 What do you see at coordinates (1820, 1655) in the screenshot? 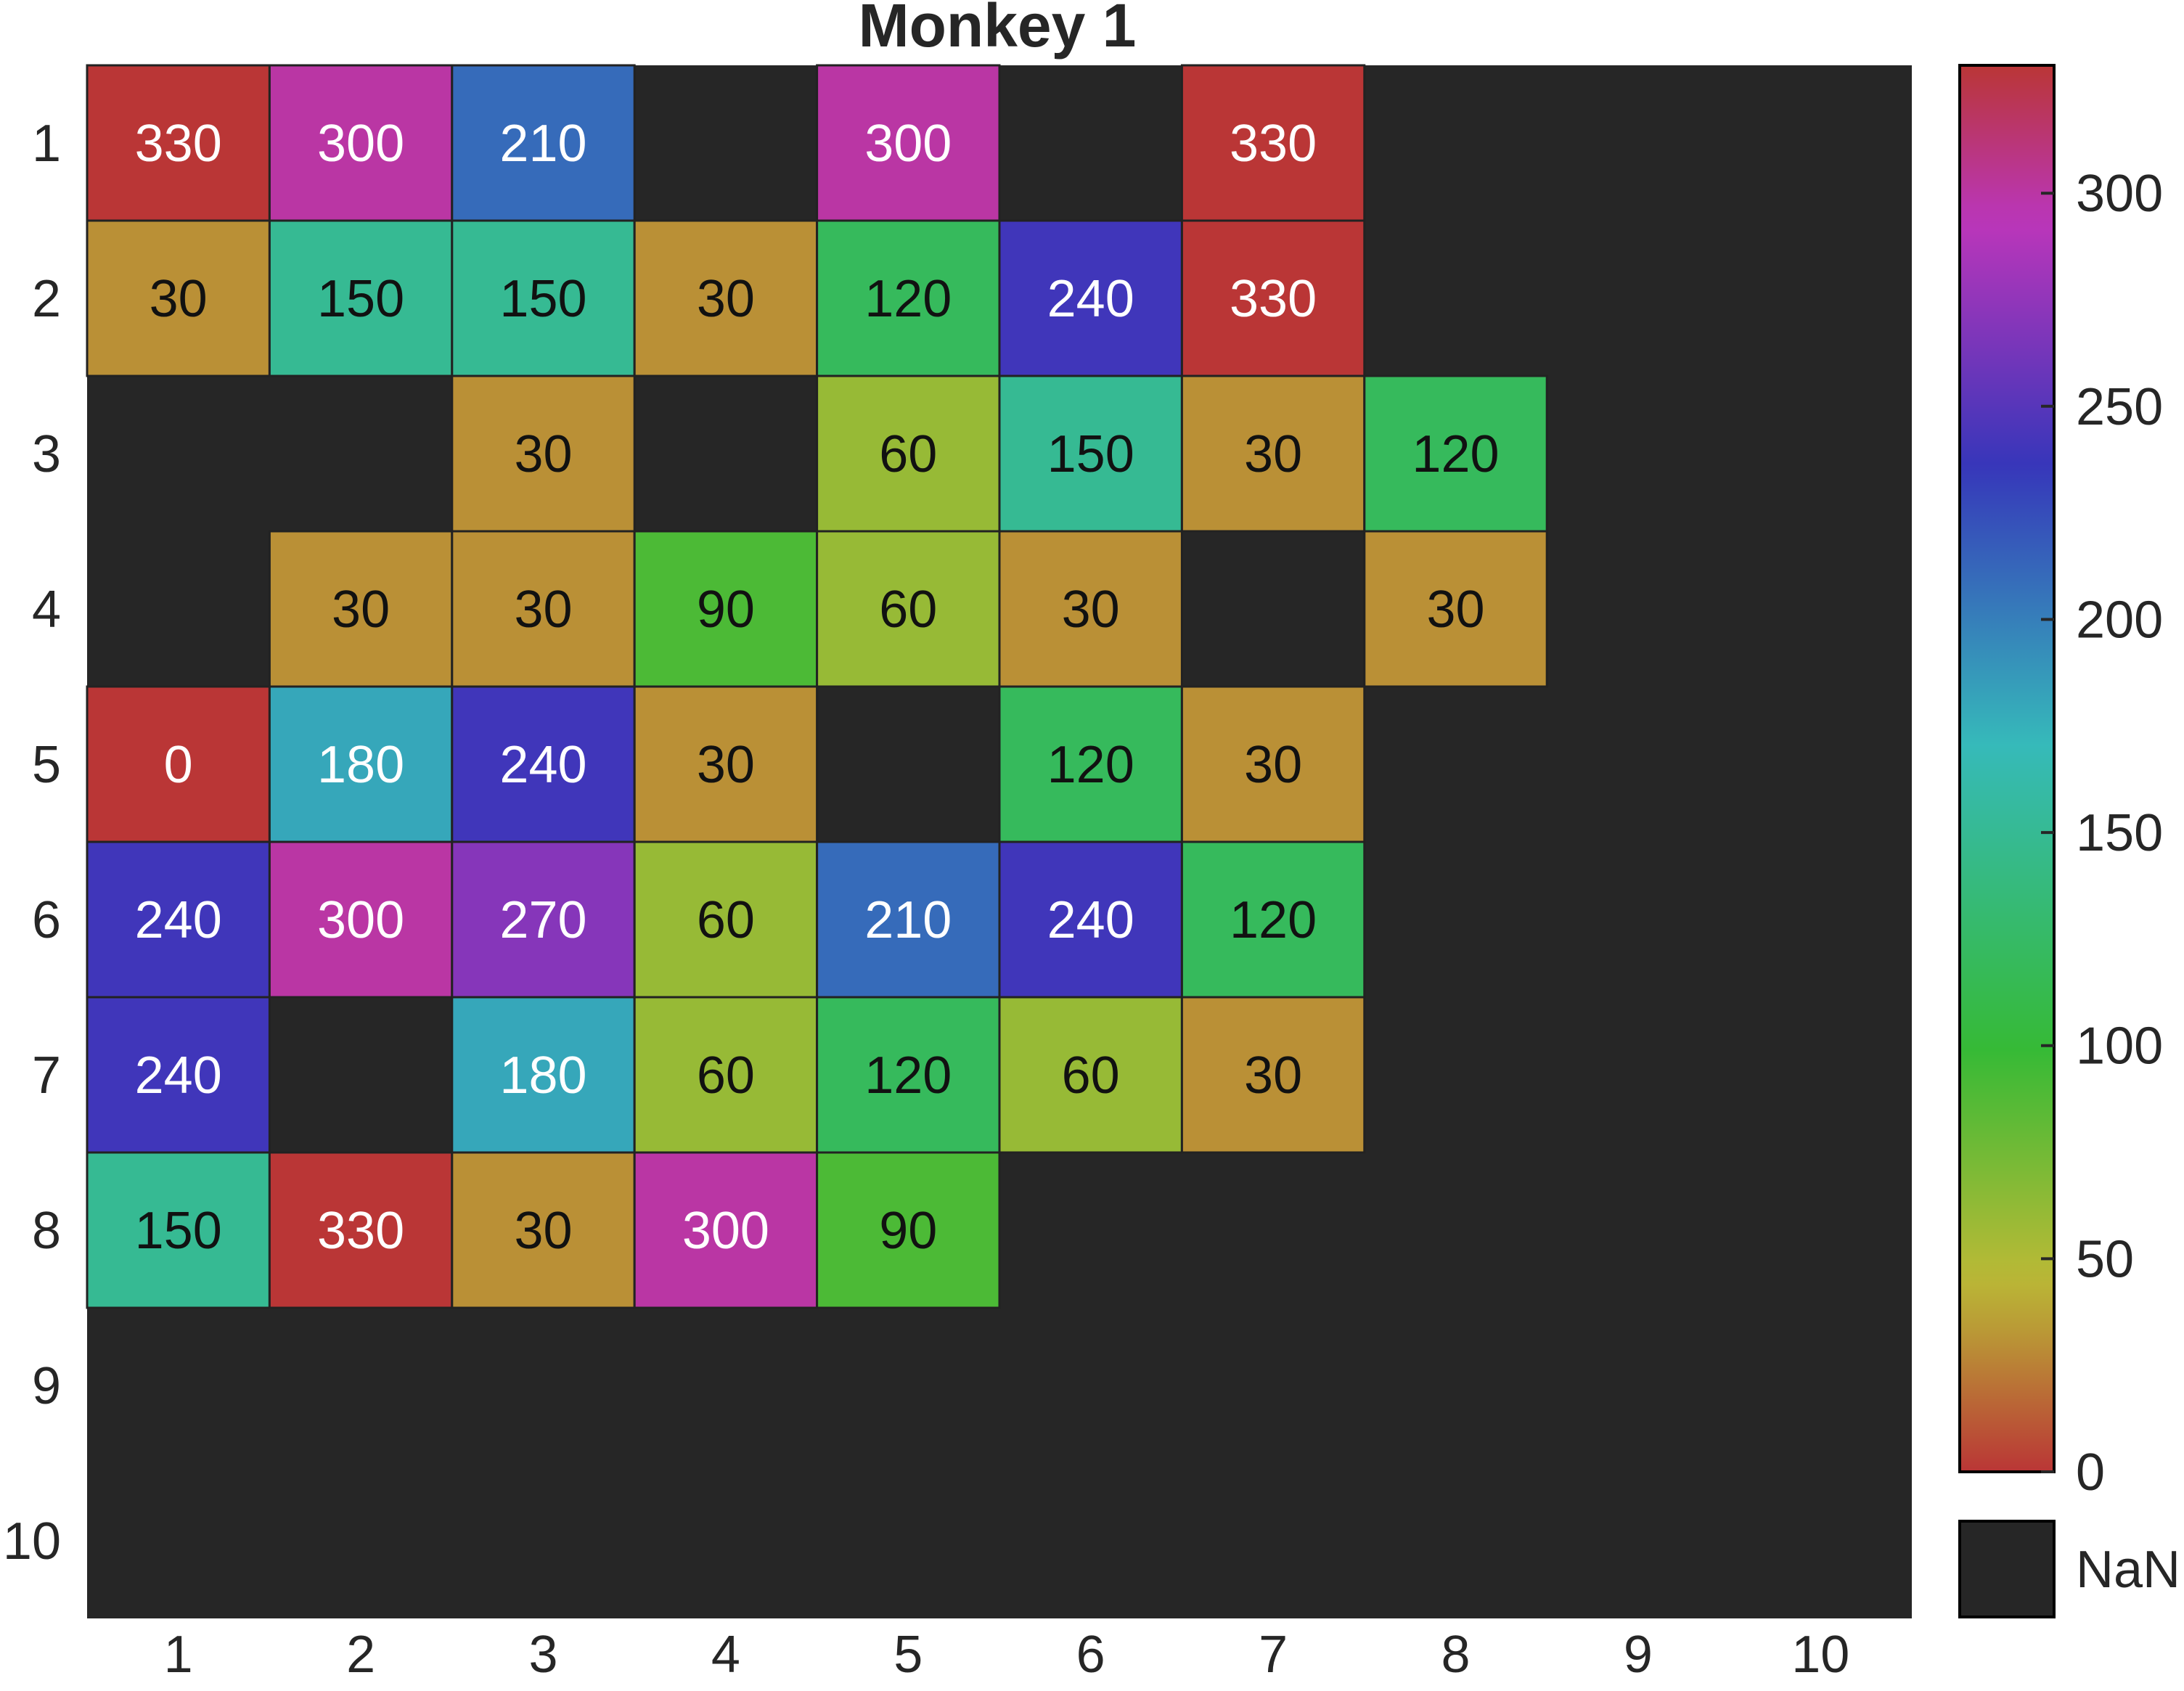
I see `x-tick-label: 10` at bounding box center [1820, 1655].